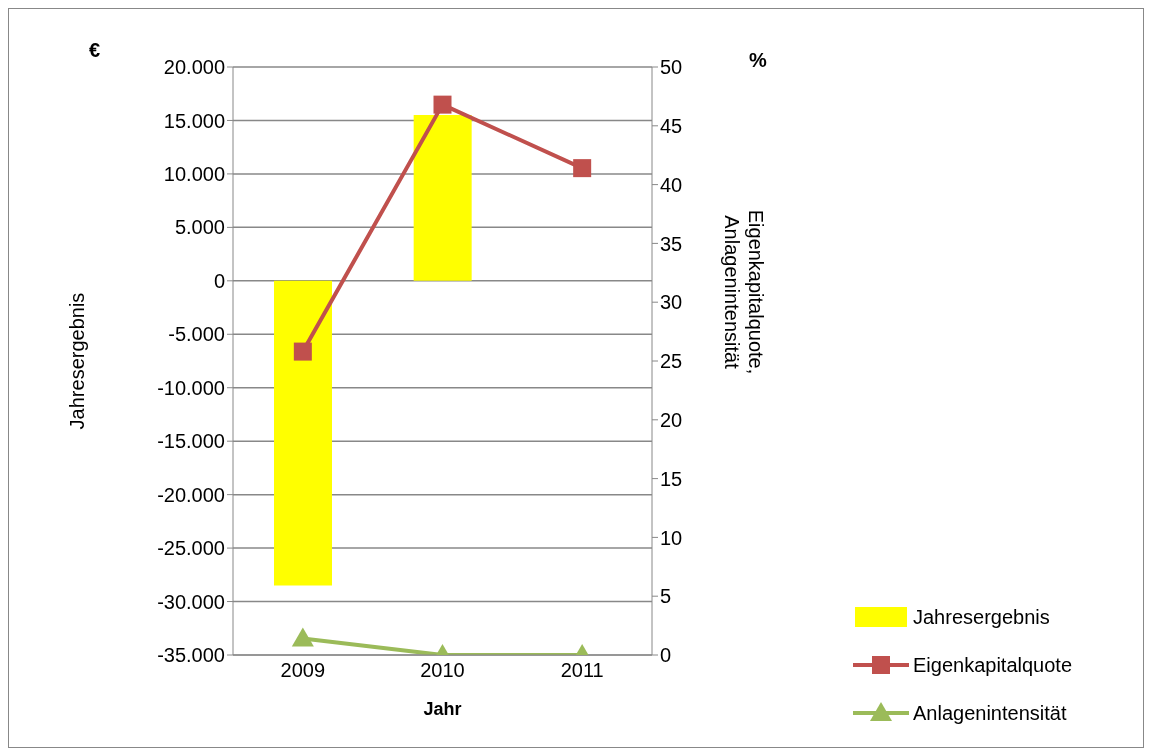 The image size is (1152, 756). Describe the element at coordinates (219, 280) in the screenshot. I see `y-tick-label: 0` at that location.